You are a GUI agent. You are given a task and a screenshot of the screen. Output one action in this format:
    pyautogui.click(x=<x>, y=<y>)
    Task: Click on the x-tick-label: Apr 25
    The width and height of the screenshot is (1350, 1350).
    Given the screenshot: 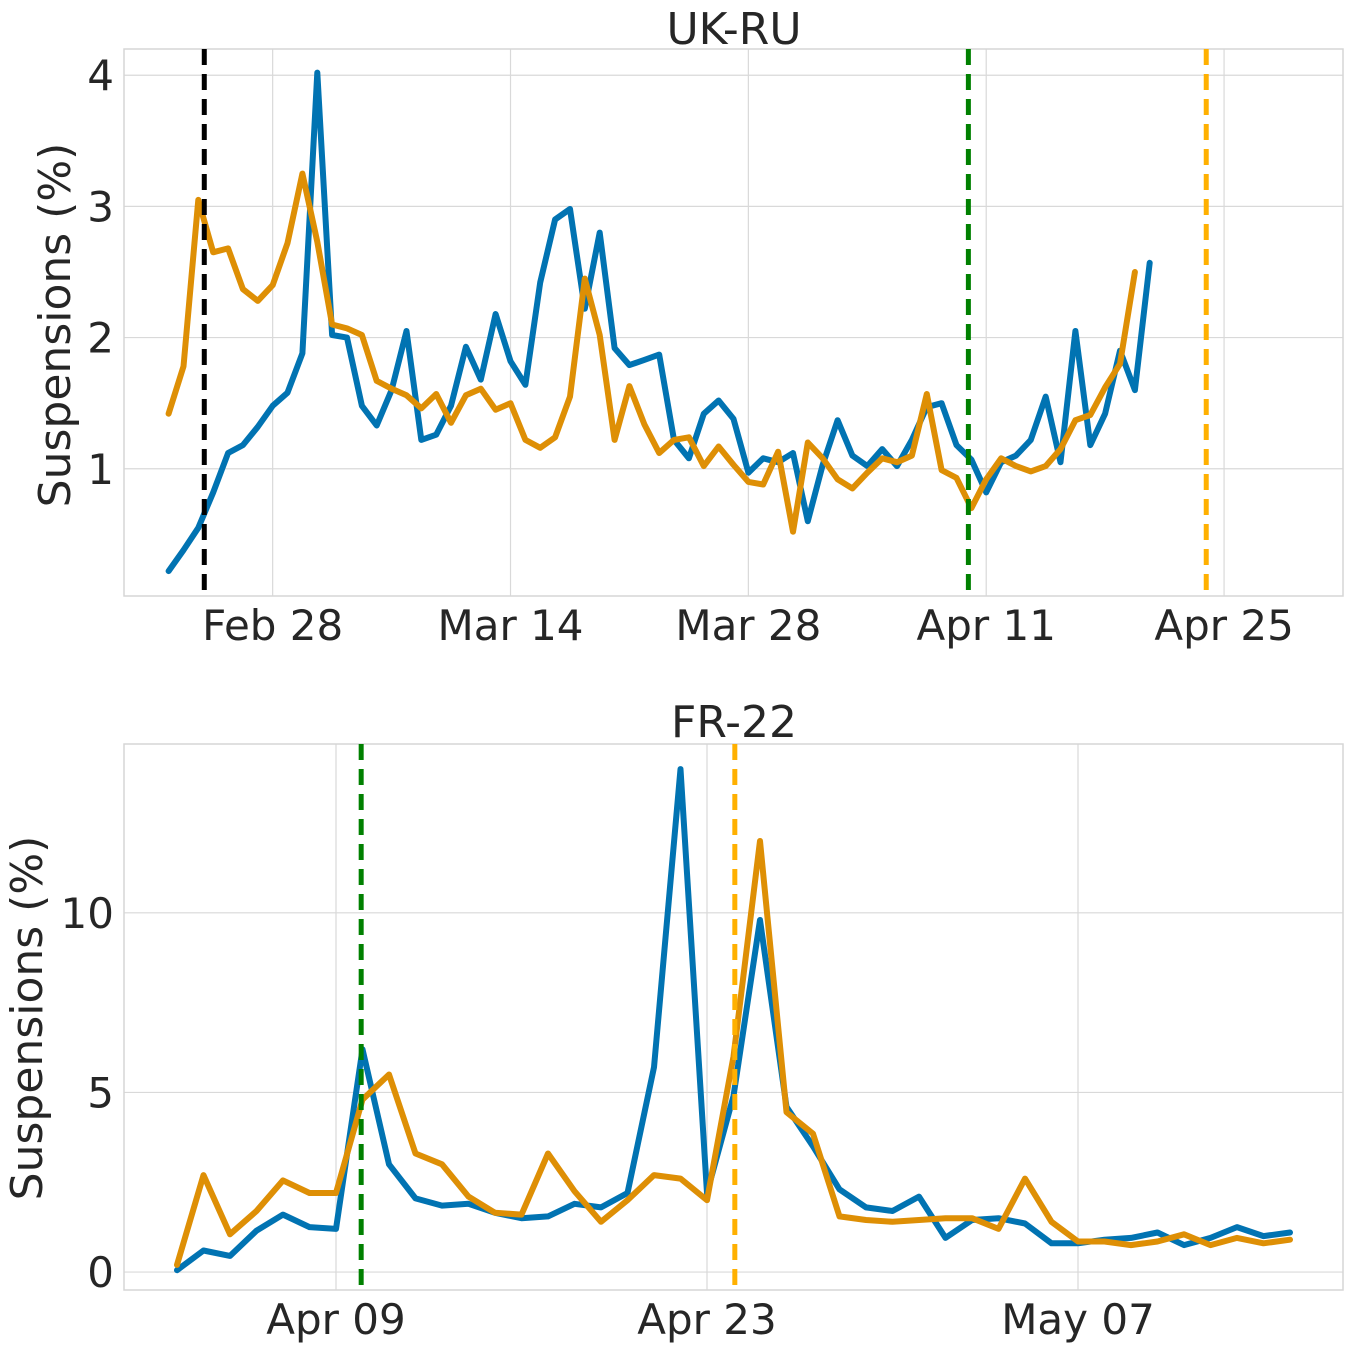 What is the action you would take?
    pyautogui.click(x=1223, y=625)
    